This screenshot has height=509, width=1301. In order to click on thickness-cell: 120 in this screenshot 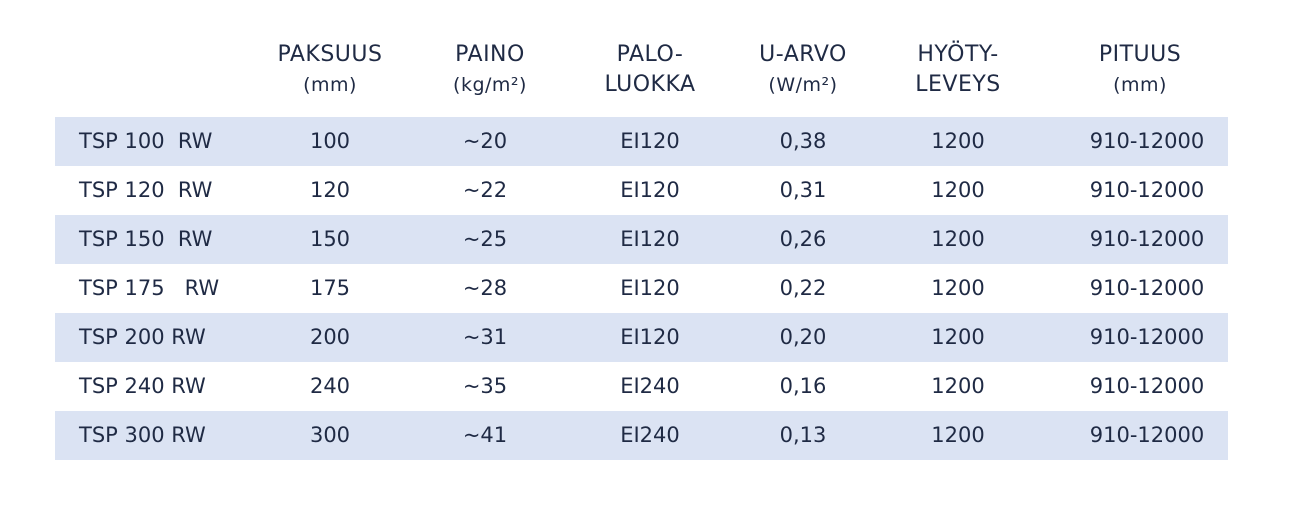, I will do `click(330, 190)`.